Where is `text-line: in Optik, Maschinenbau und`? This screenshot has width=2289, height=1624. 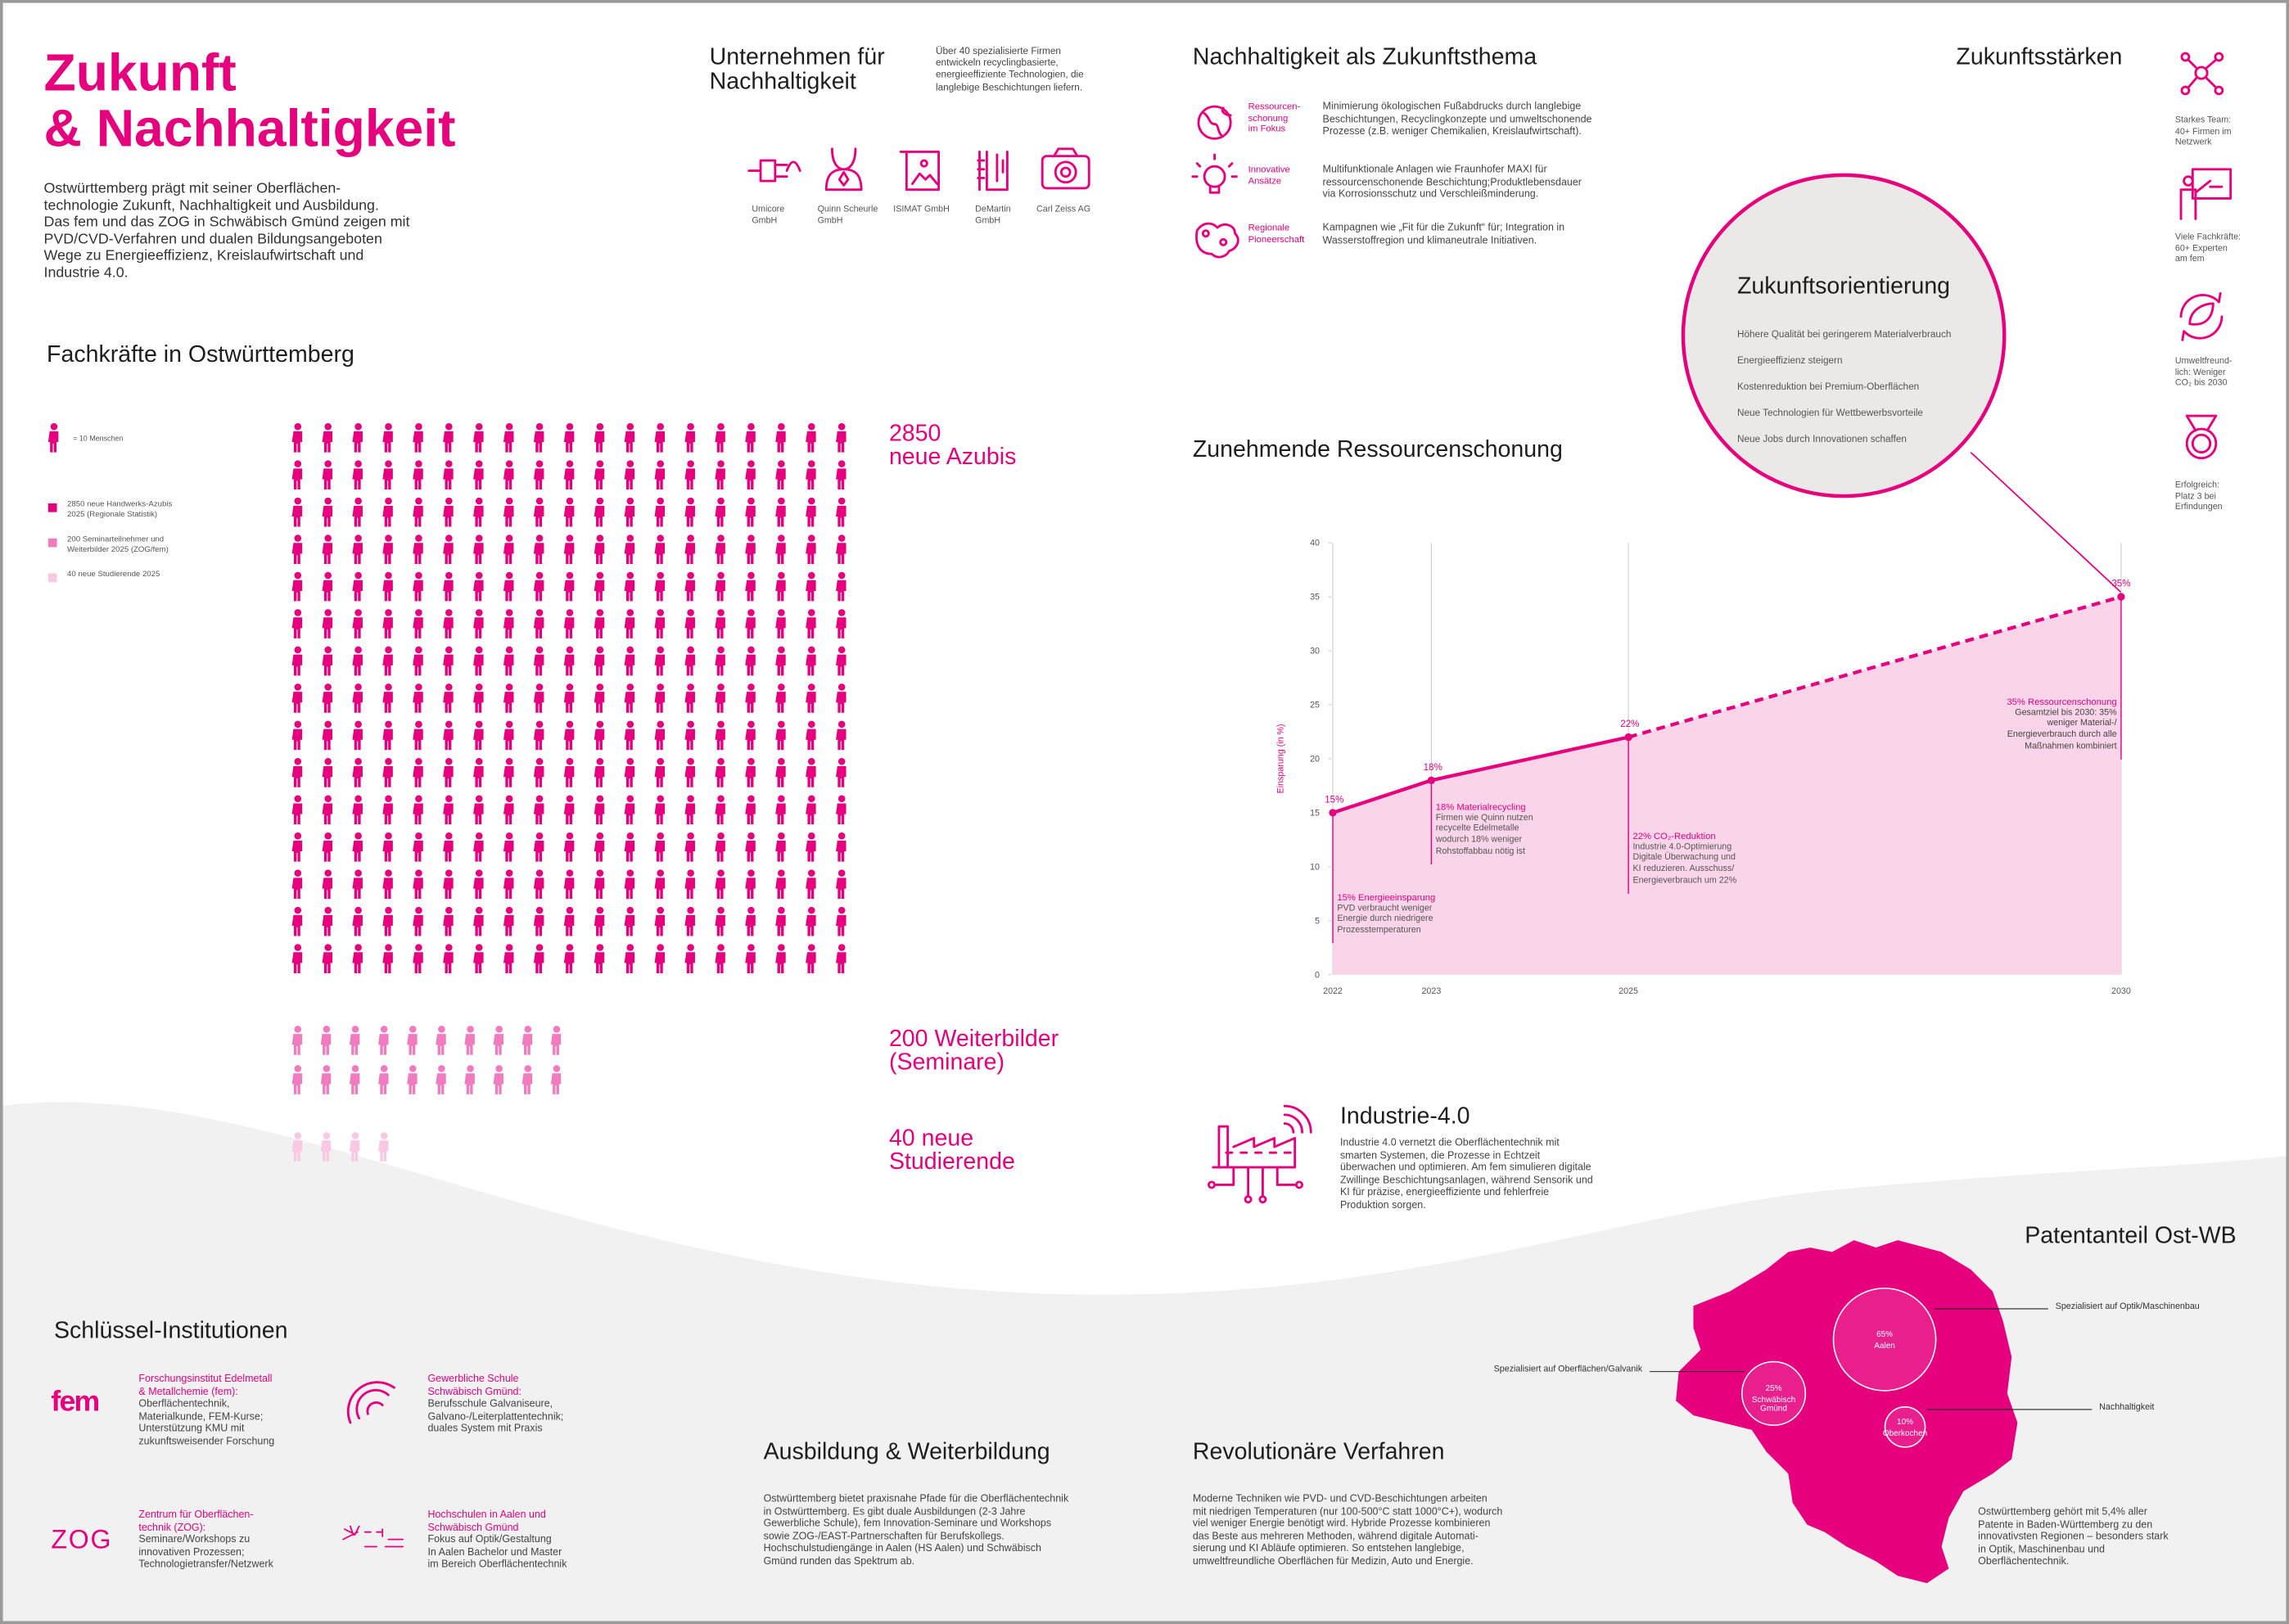 text-line: in Optik, Maschinenbau und is located at coordinates (2042, 1550).